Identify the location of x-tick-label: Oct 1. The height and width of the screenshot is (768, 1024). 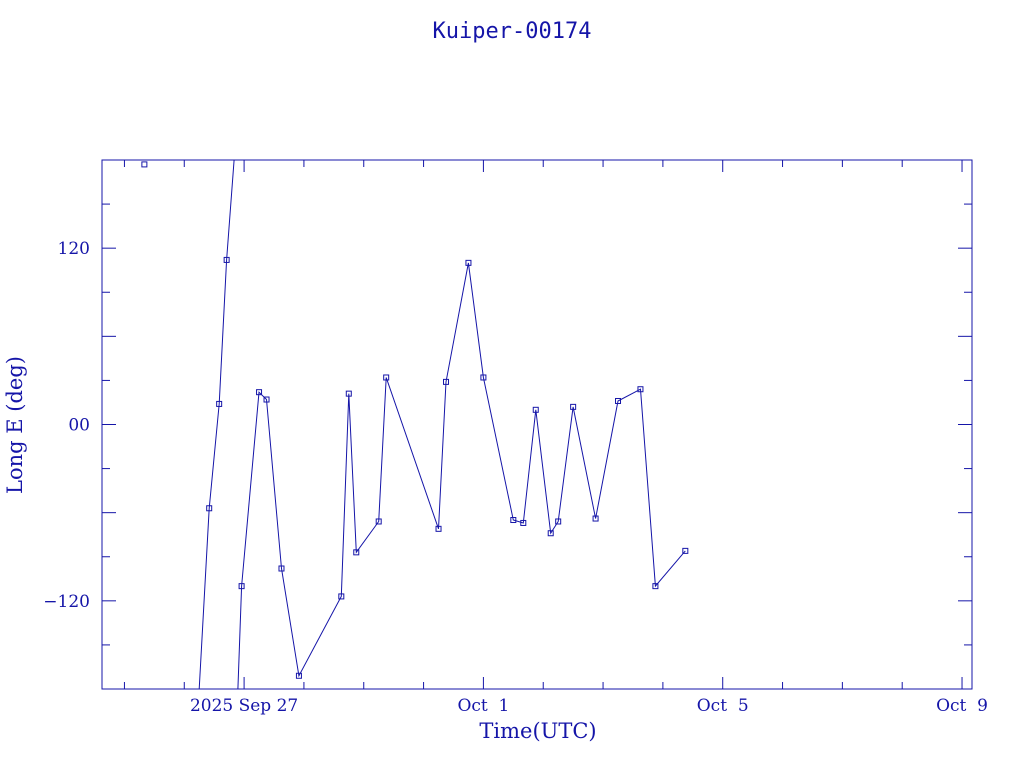
(483, 706).